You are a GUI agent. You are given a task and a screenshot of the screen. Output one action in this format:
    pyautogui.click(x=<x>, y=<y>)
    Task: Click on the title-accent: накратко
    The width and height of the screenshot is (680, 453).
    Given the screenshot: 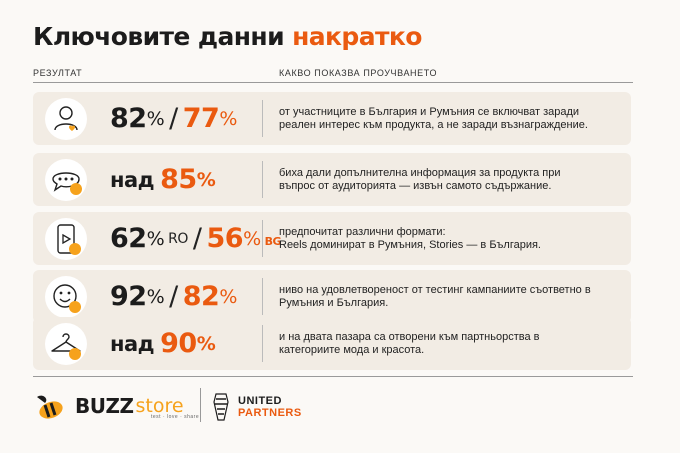 What is the action you would take?
    pyautogui.click(x=357, y=36)
    